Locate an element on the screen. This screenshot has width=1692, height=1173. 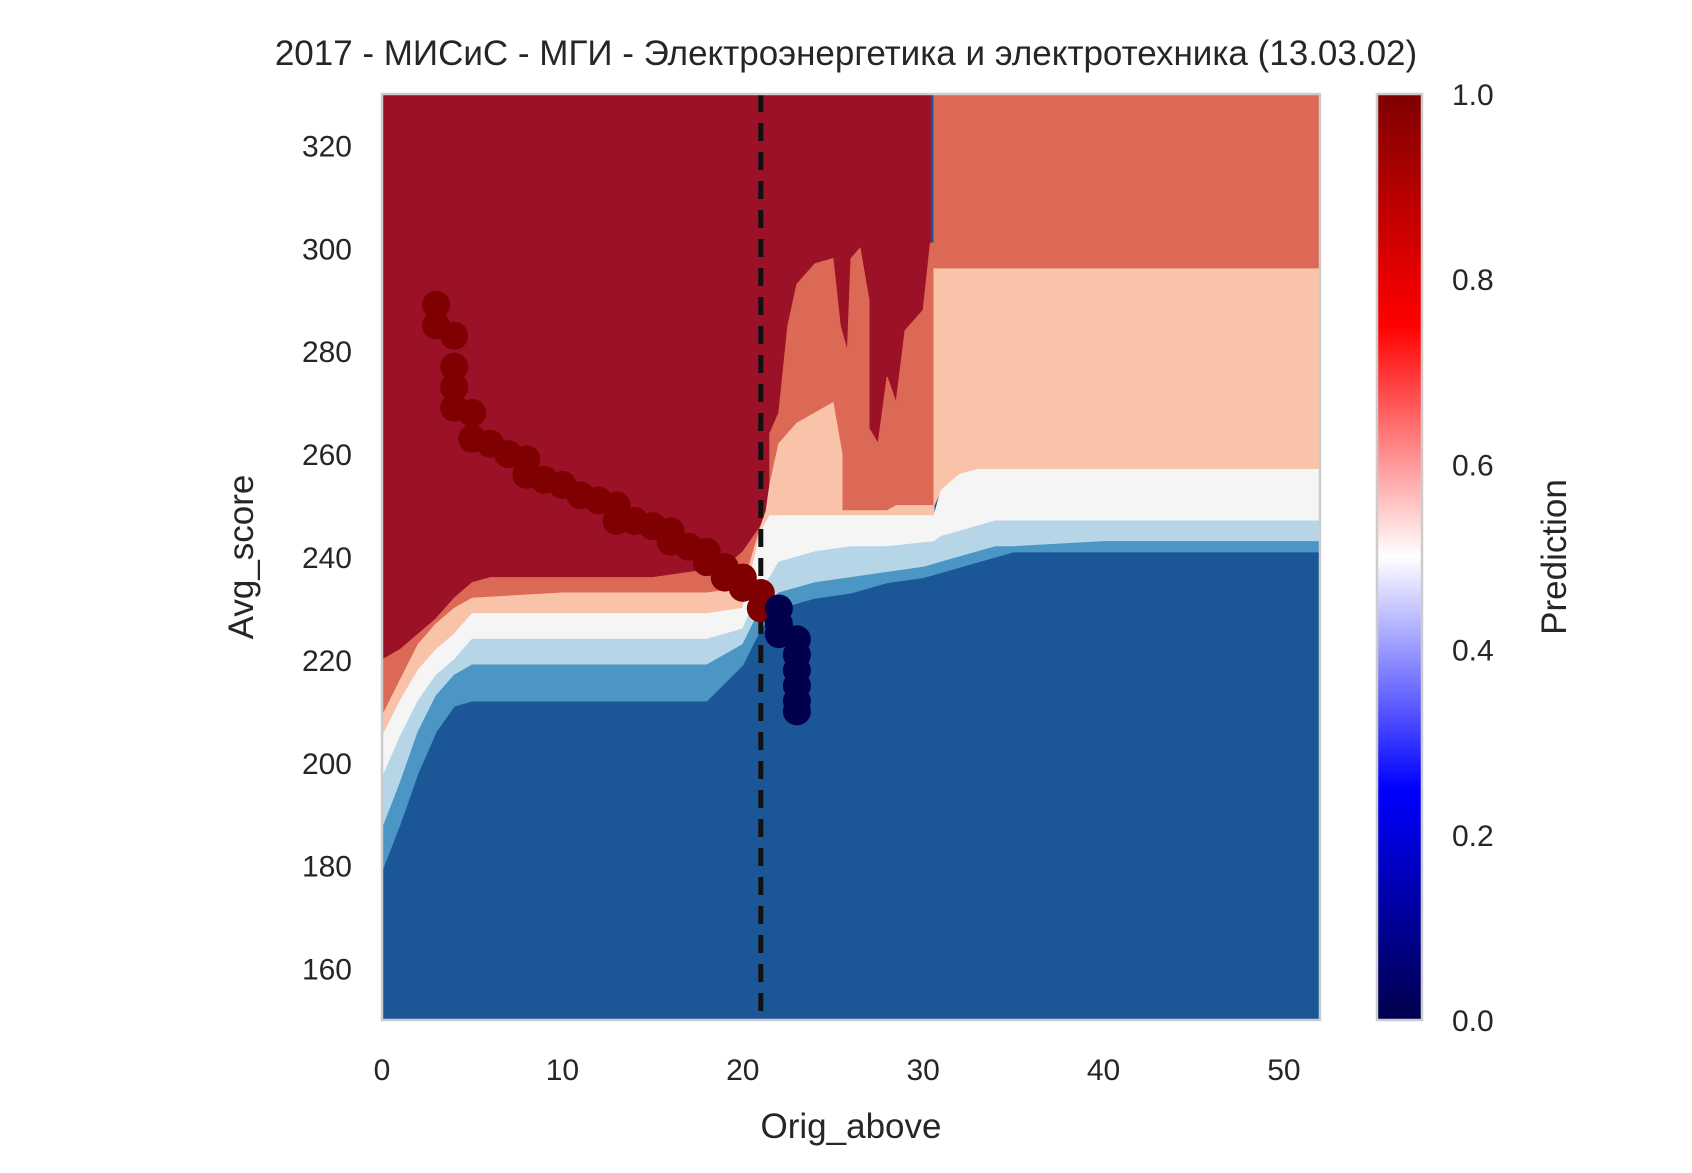
colorbar: 0.0 0.2 0.4 0.6 0.8 1.0 Prediction is located at coordinates (1474, 558).